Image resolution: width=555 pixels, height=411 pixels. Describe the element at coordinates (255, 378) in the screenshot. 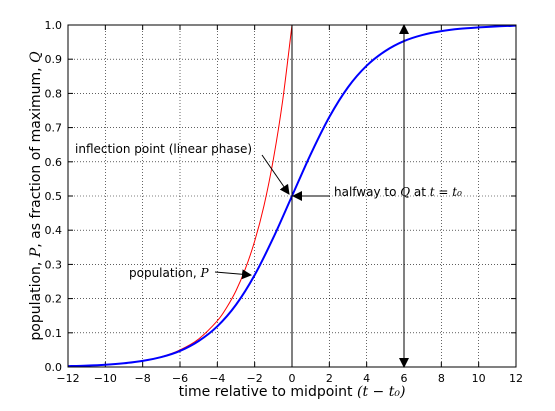

I see `x-tick-label: −2` at that location.